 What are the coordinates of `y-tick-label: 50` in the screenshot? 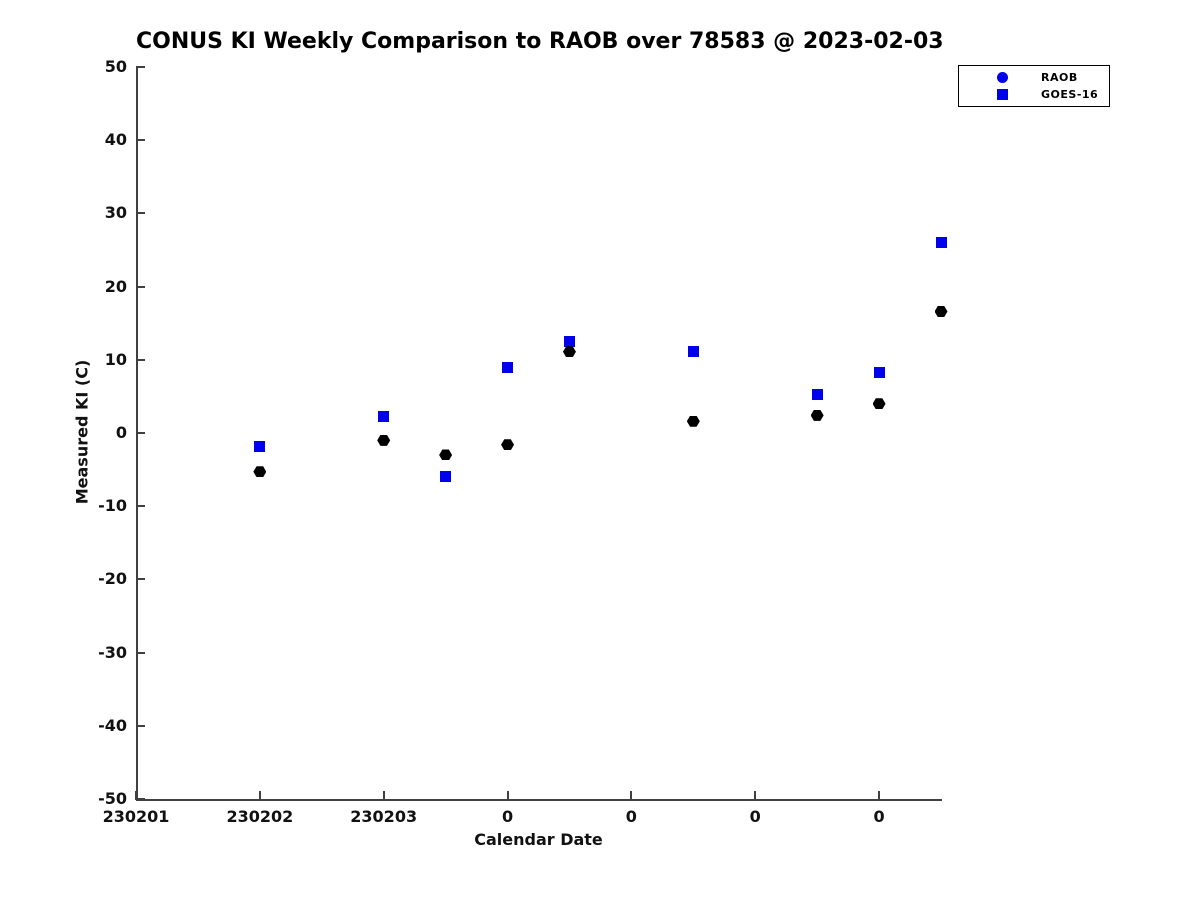 It's located at (115, 66).